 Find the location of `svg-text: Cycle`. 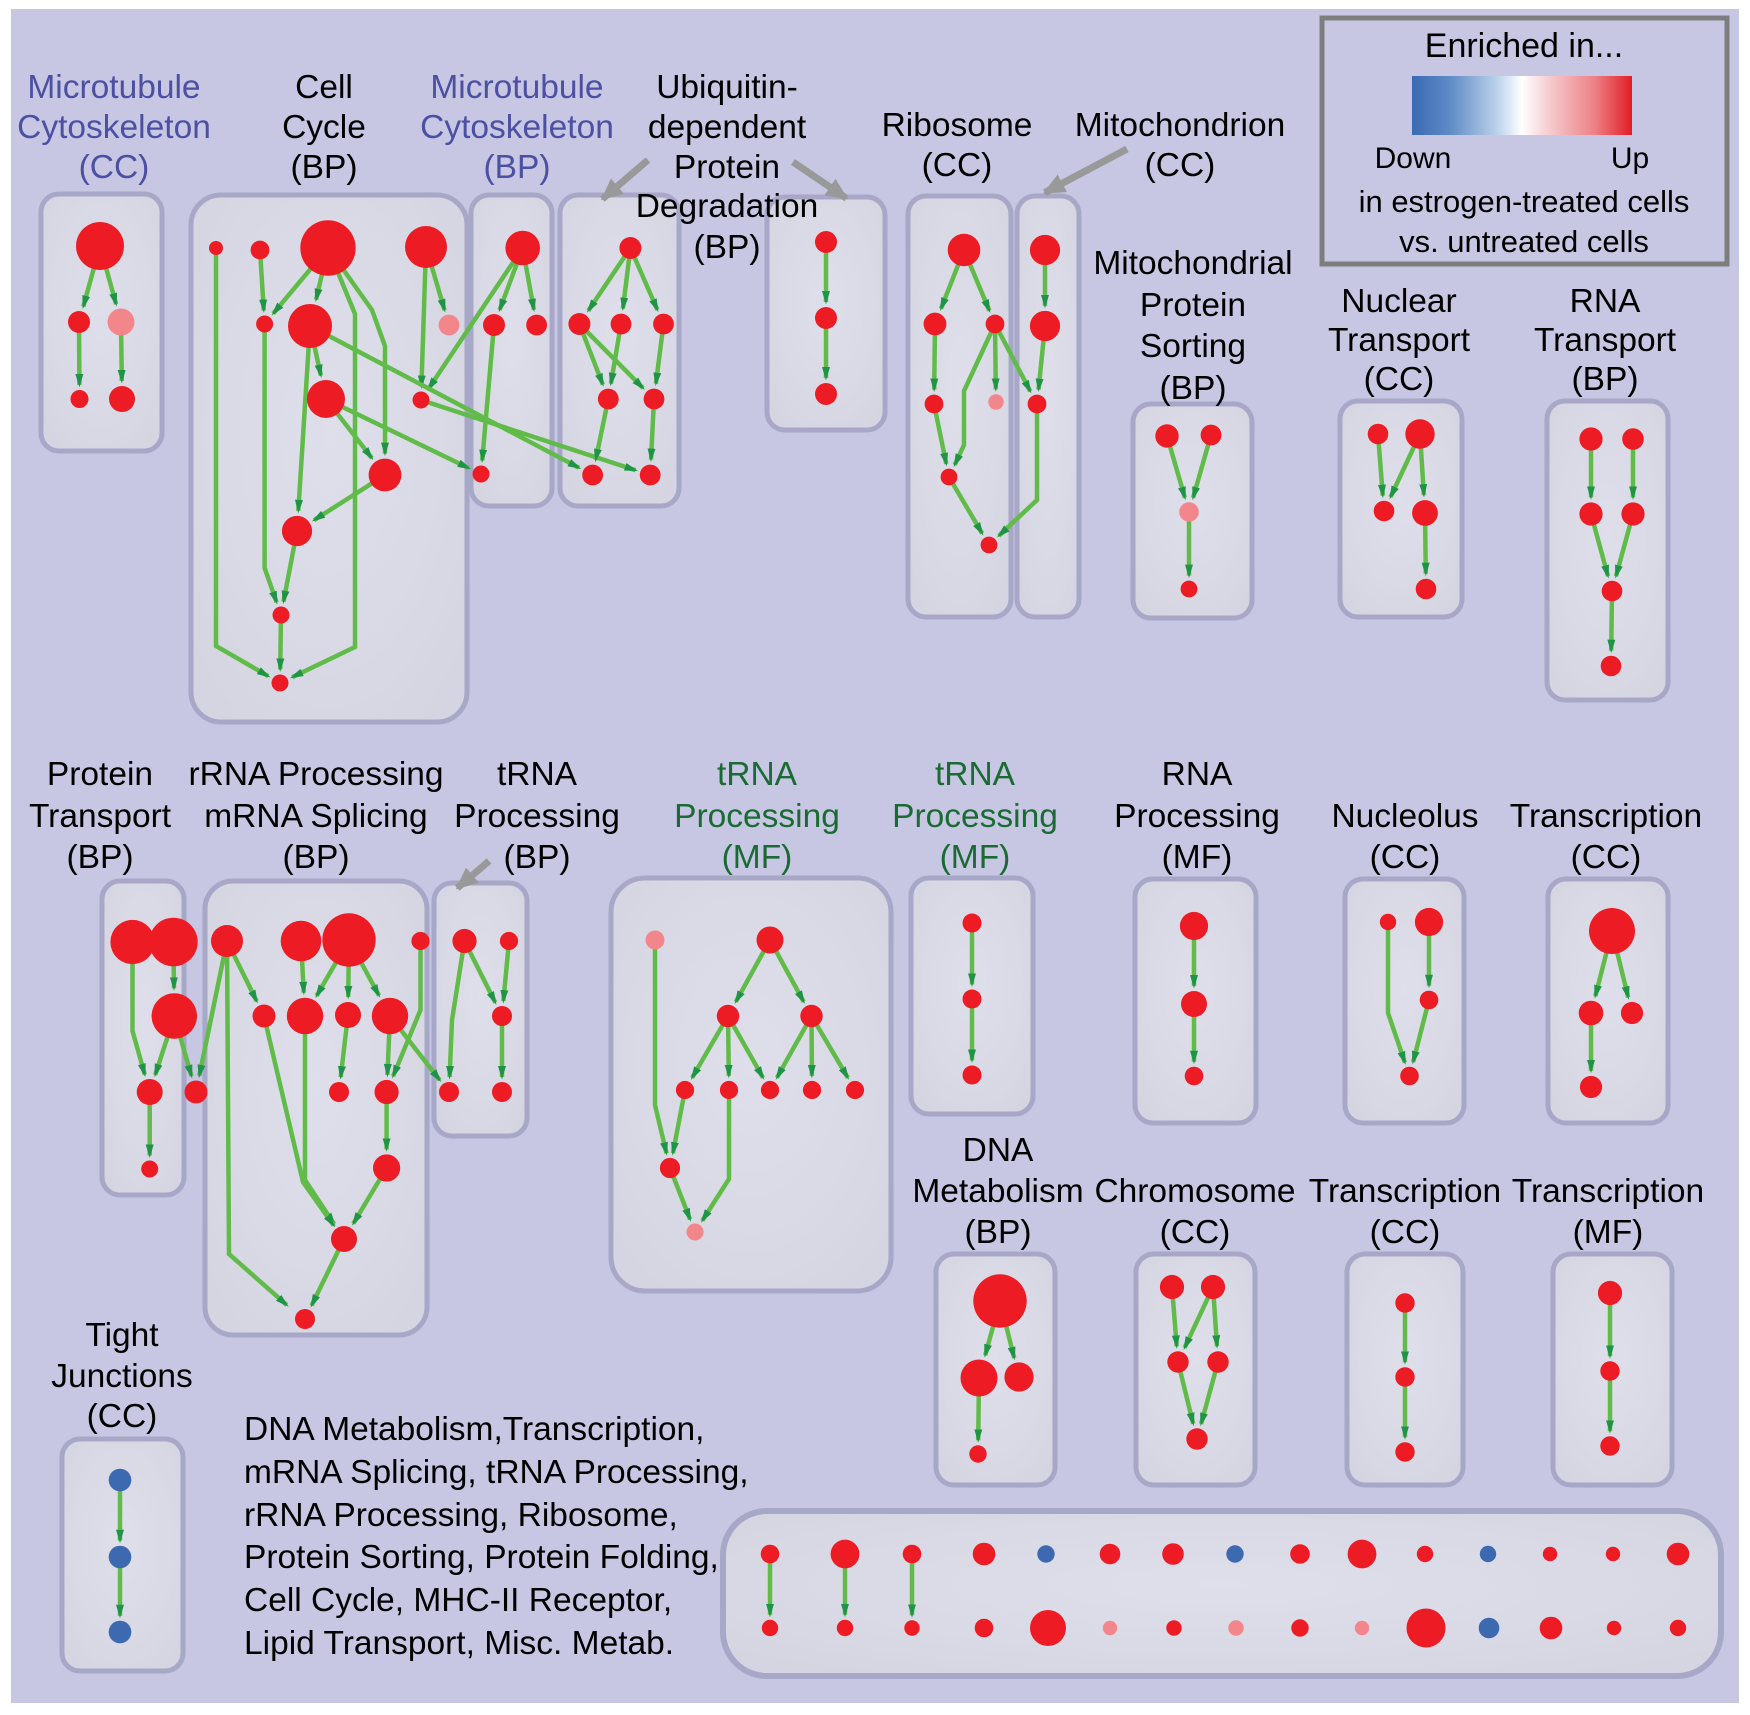

svg-text: Cycle is located at coordinates (324, 127).